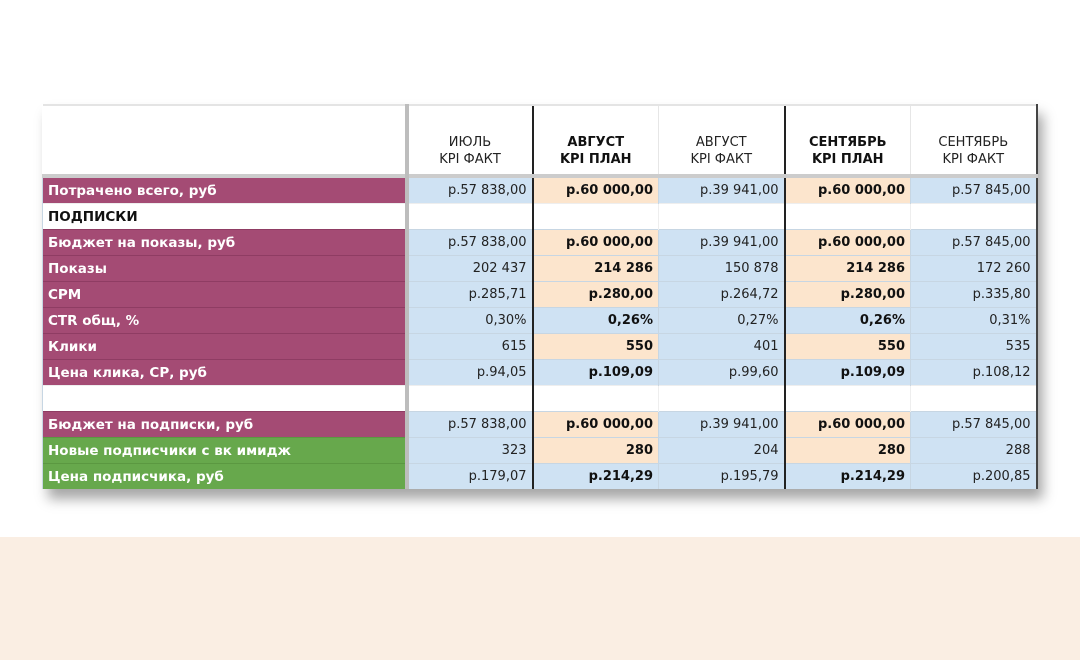  I want to click on value-cell: р.94,05, so click(468, 372).